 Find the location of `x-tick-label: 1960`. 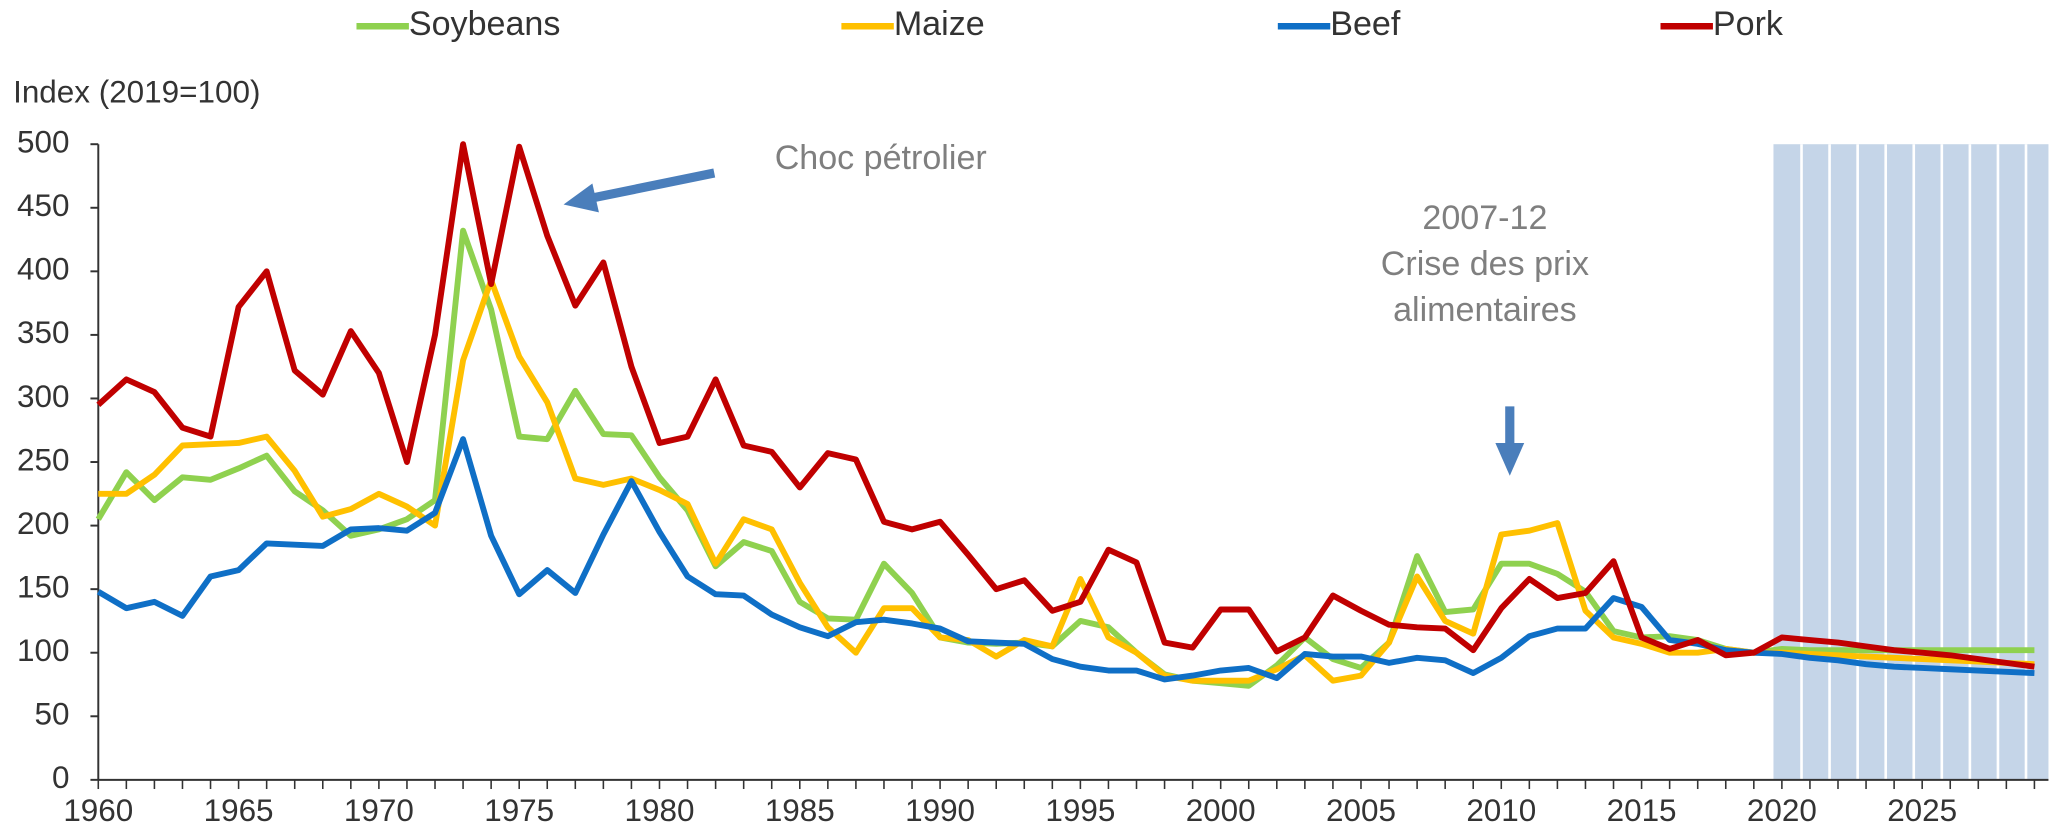

x-tick-label: 1960 is located at coordinates (98, 810).